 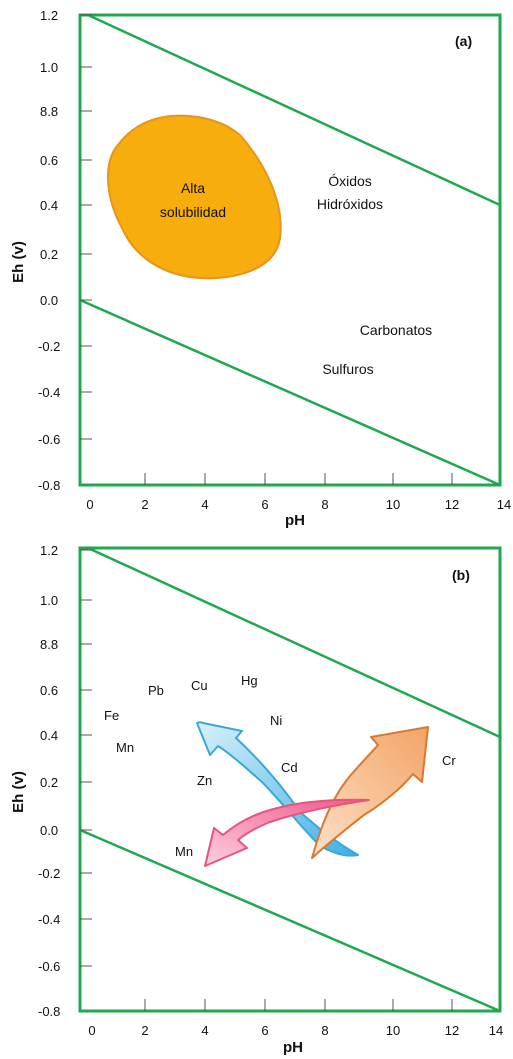 I want to click on high-solubility-label-line1: Alta, so click(x=193, y=188).